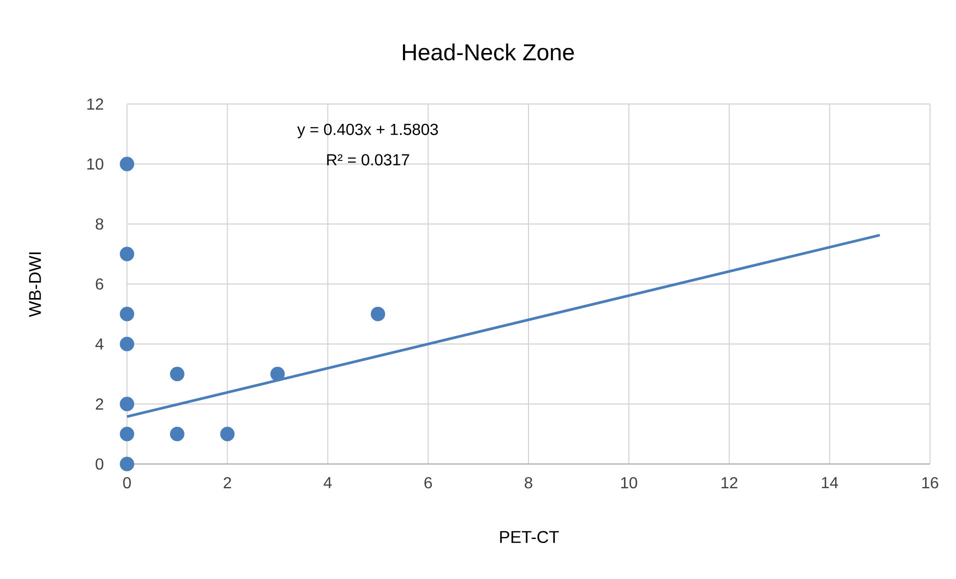  I want to click on y-tick-label: 6, so click(100, 284).